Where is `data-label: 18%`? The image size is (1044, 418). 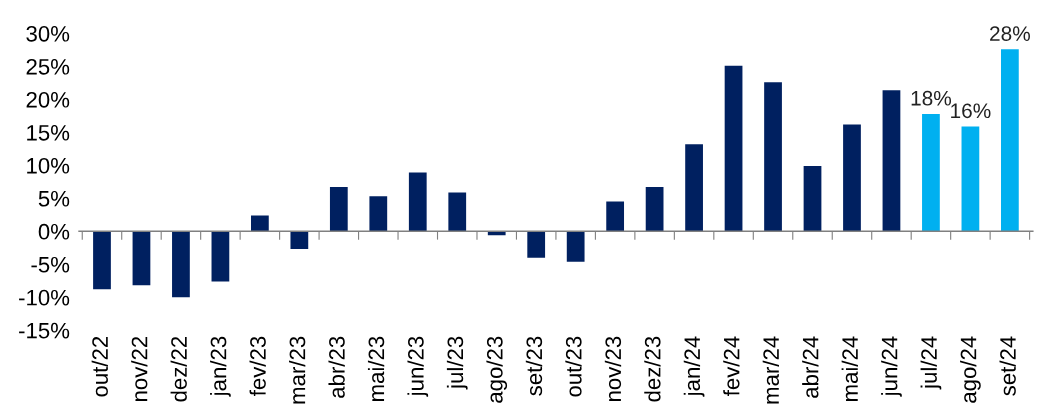 data-label: 18% is located at coordinates (931, 98).